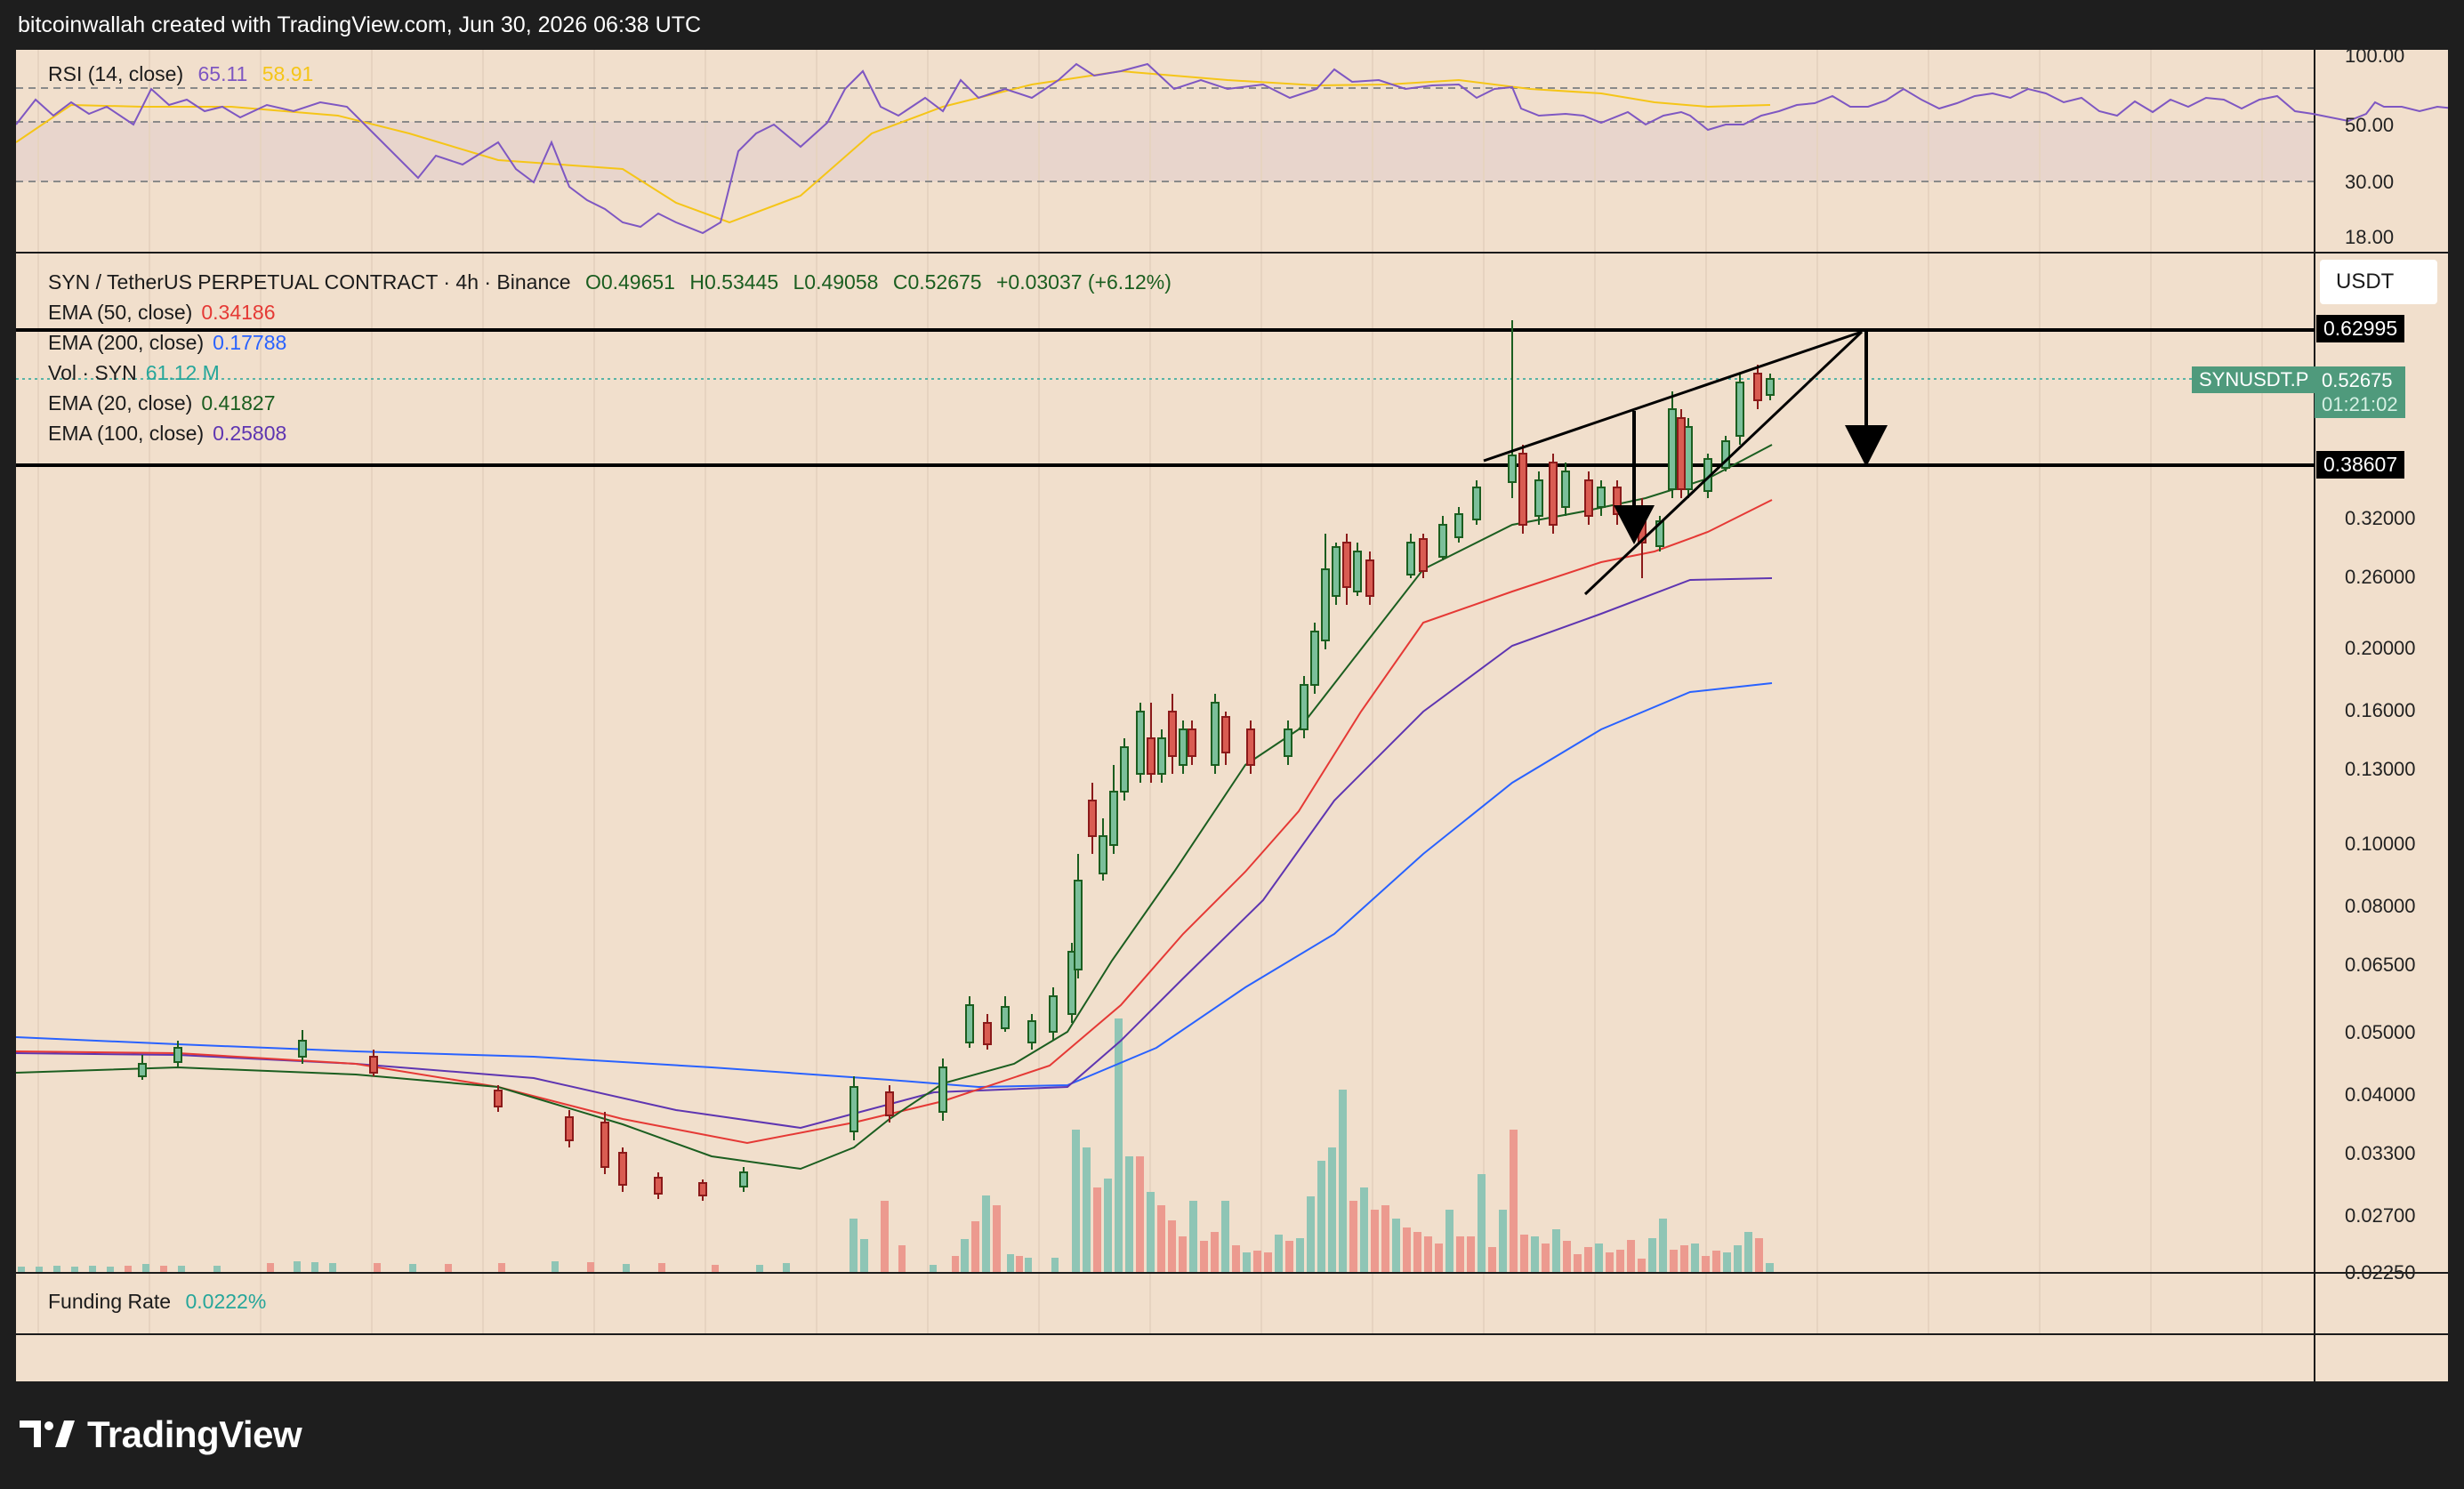  I want to click on indicator-row: EMA (20, close) 0.41827, so click(166, 403).